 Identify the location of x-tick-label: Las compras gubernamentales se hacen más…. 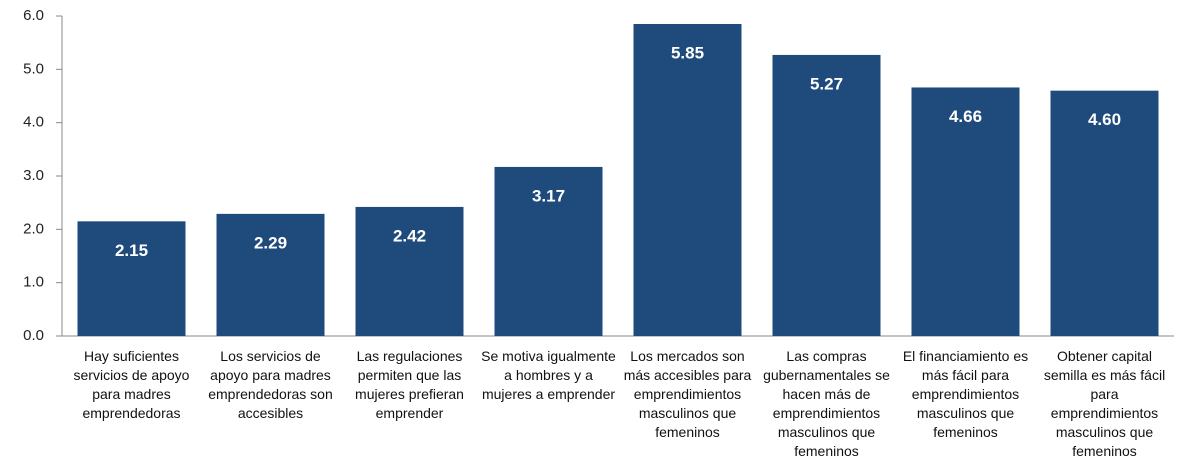
(826, 403).